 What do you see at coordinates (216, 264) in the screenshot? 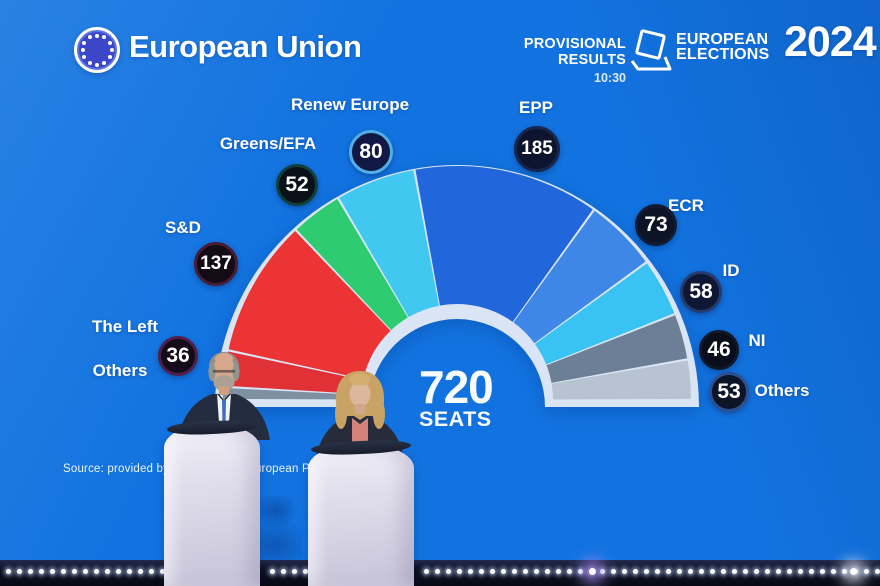
I see `seat-badge-sd: 137` at bounding box center [216, 264].